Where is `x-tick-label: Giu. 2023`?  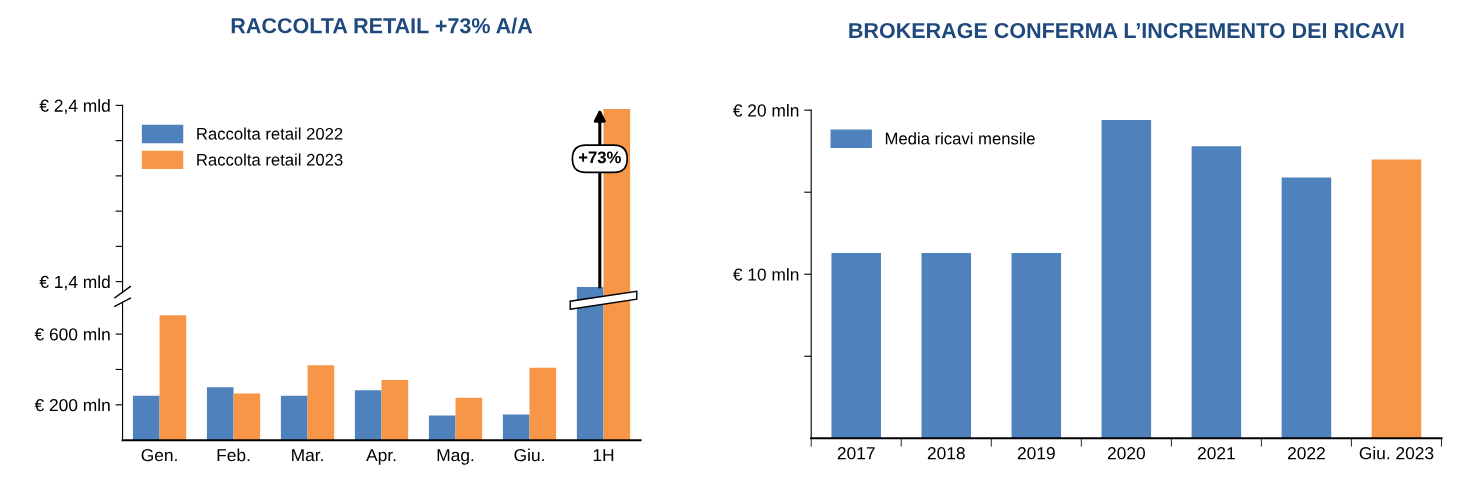 x-tick-label: Giu. 2023 is located at coordinates (1396, 453).